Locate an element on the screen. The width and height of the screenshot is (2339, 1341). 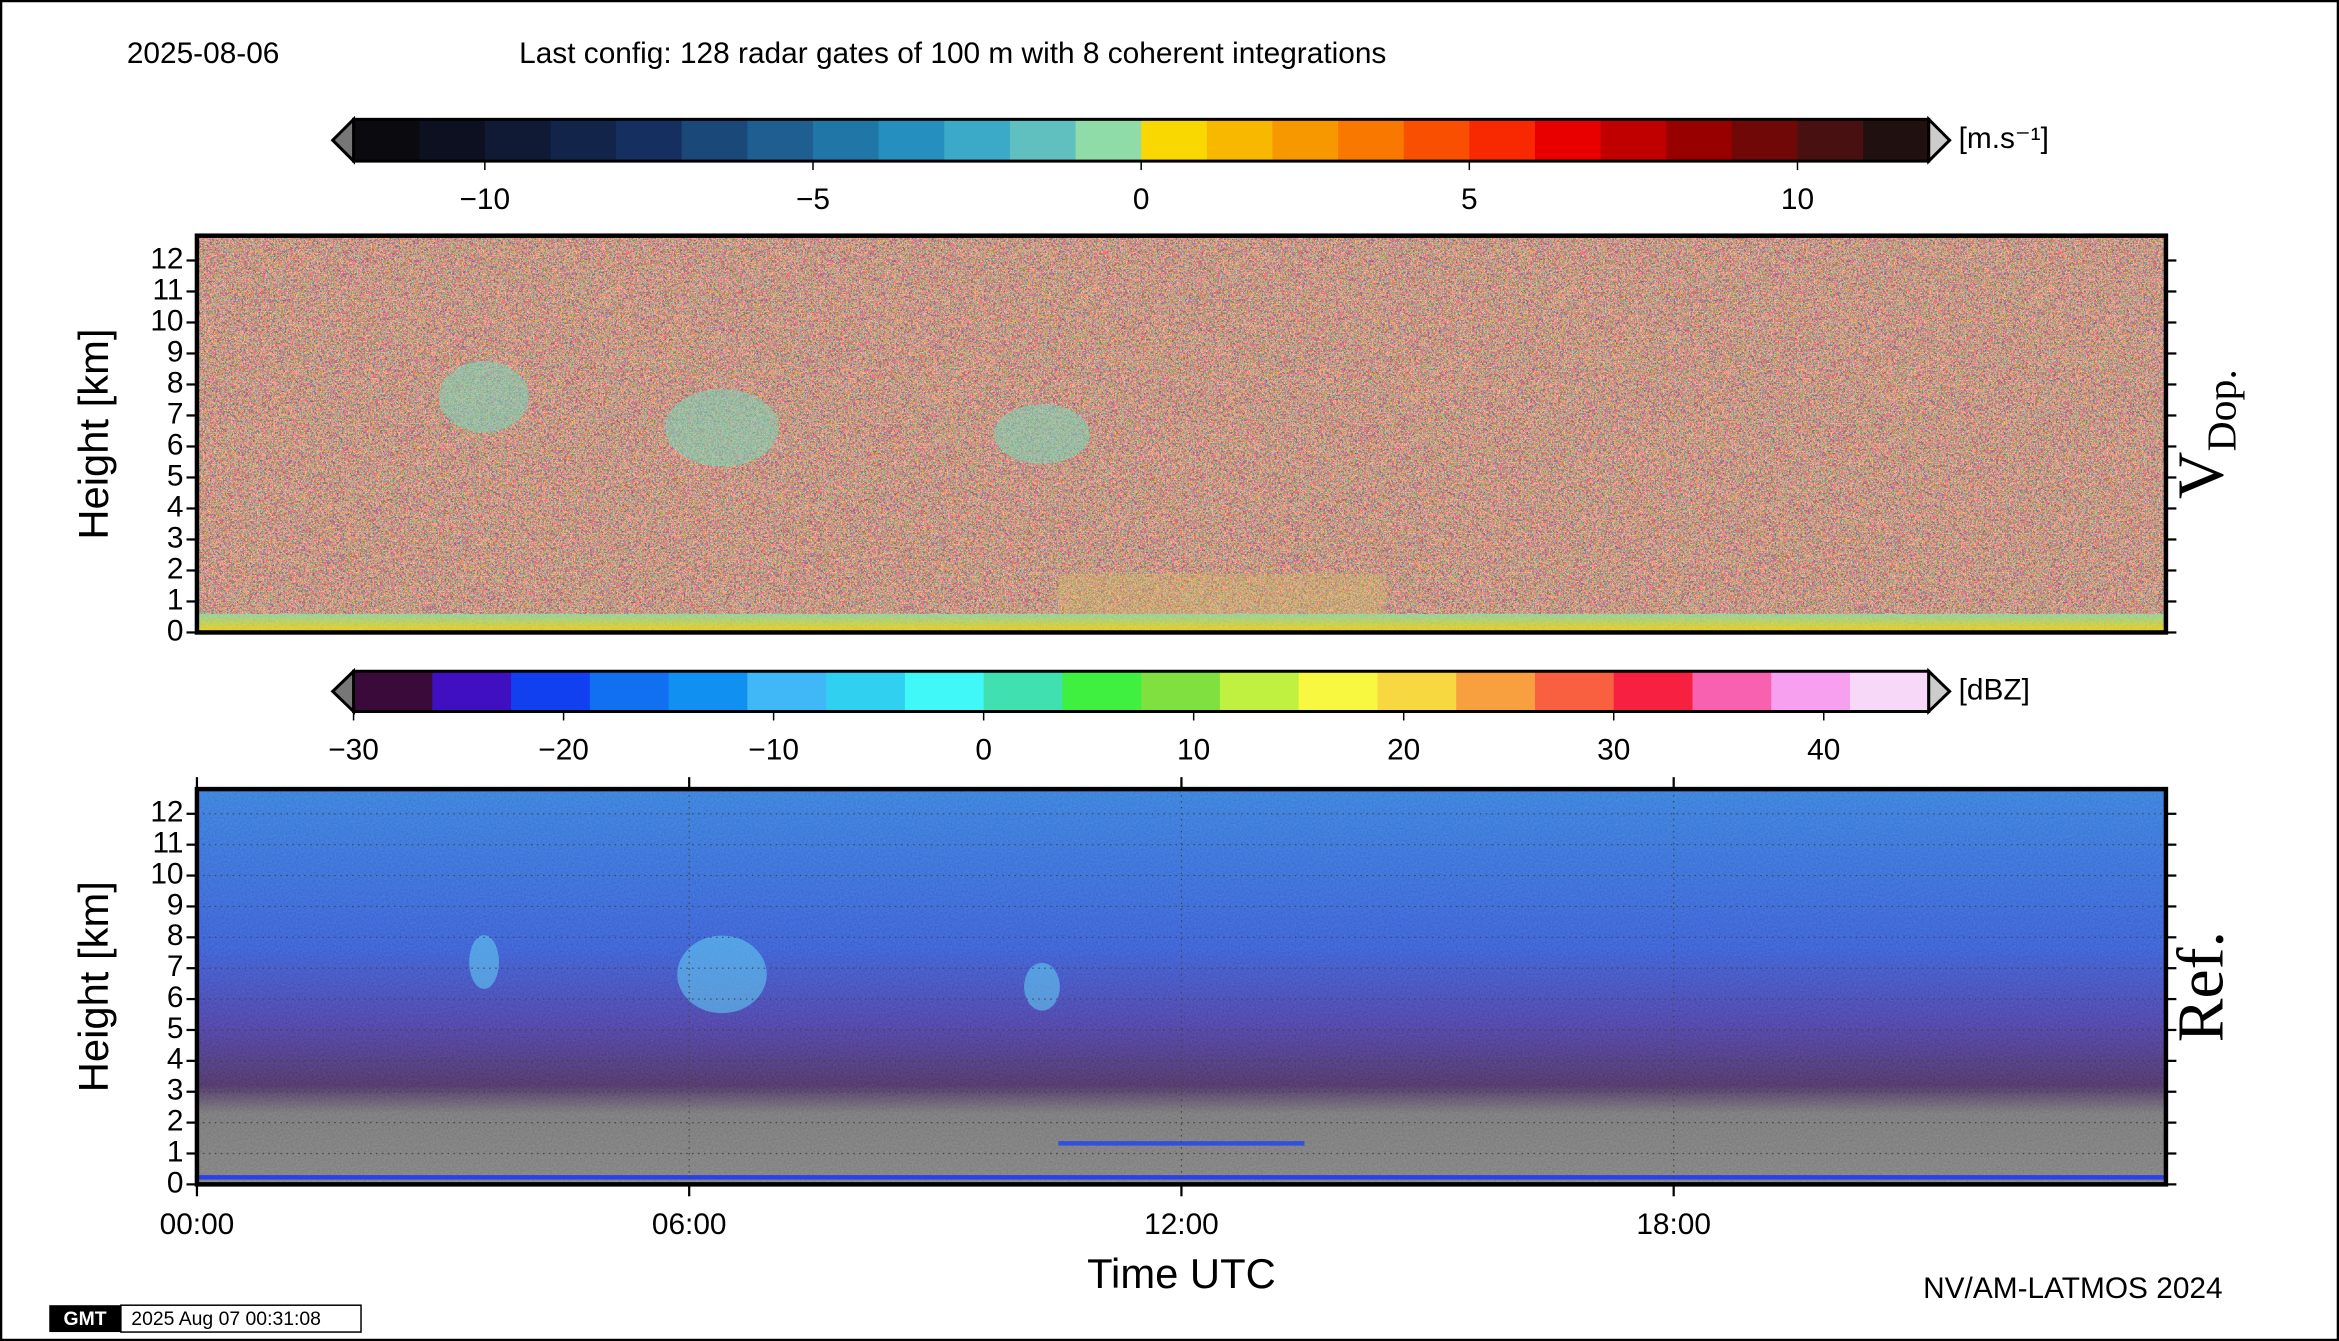
timestamp-box is located at coordinates (241, 1318).